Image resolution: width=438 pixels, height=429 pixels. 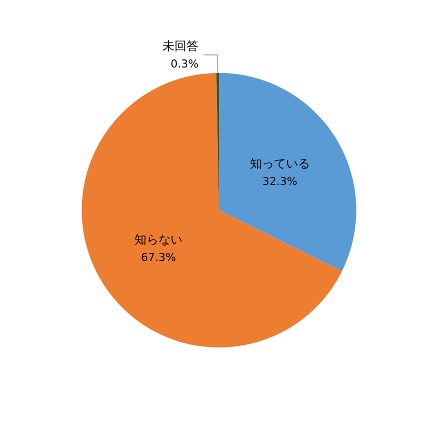 What do you see at coordinates (280, 163) in the screenshot?
I see `slice-label: 知っている` at bounding box center [280, 163].